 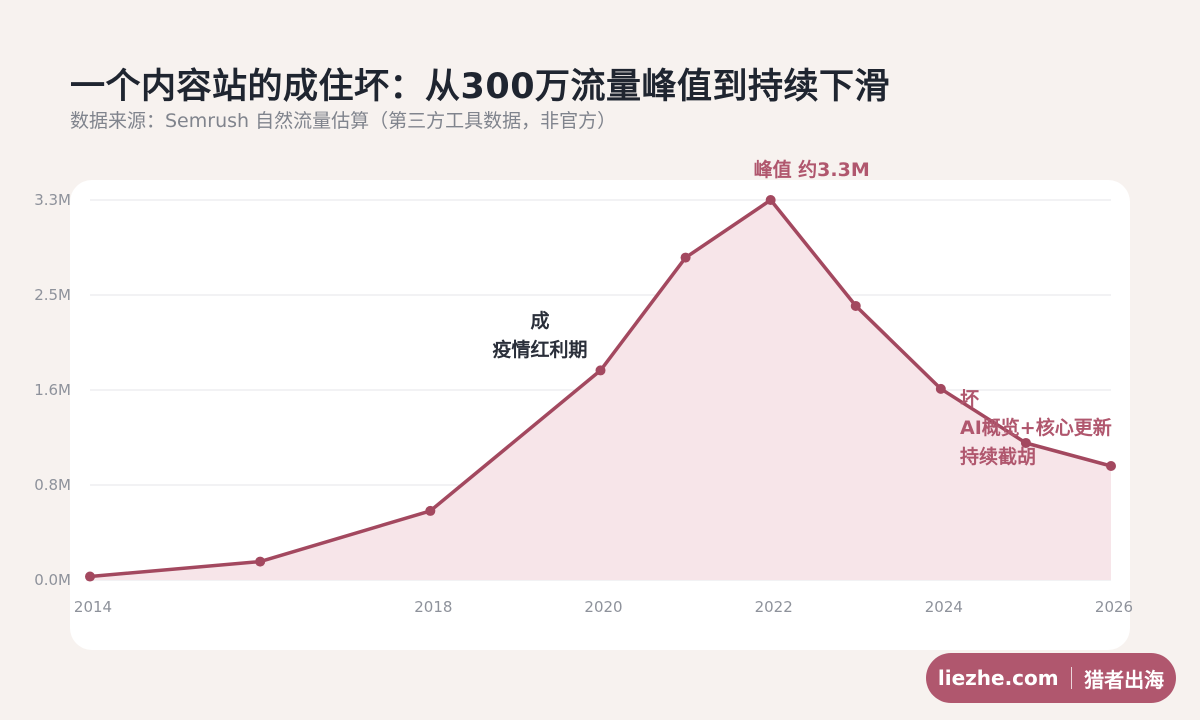 I want to click on x-tick-label: 2020, so click(x=603, y=607).